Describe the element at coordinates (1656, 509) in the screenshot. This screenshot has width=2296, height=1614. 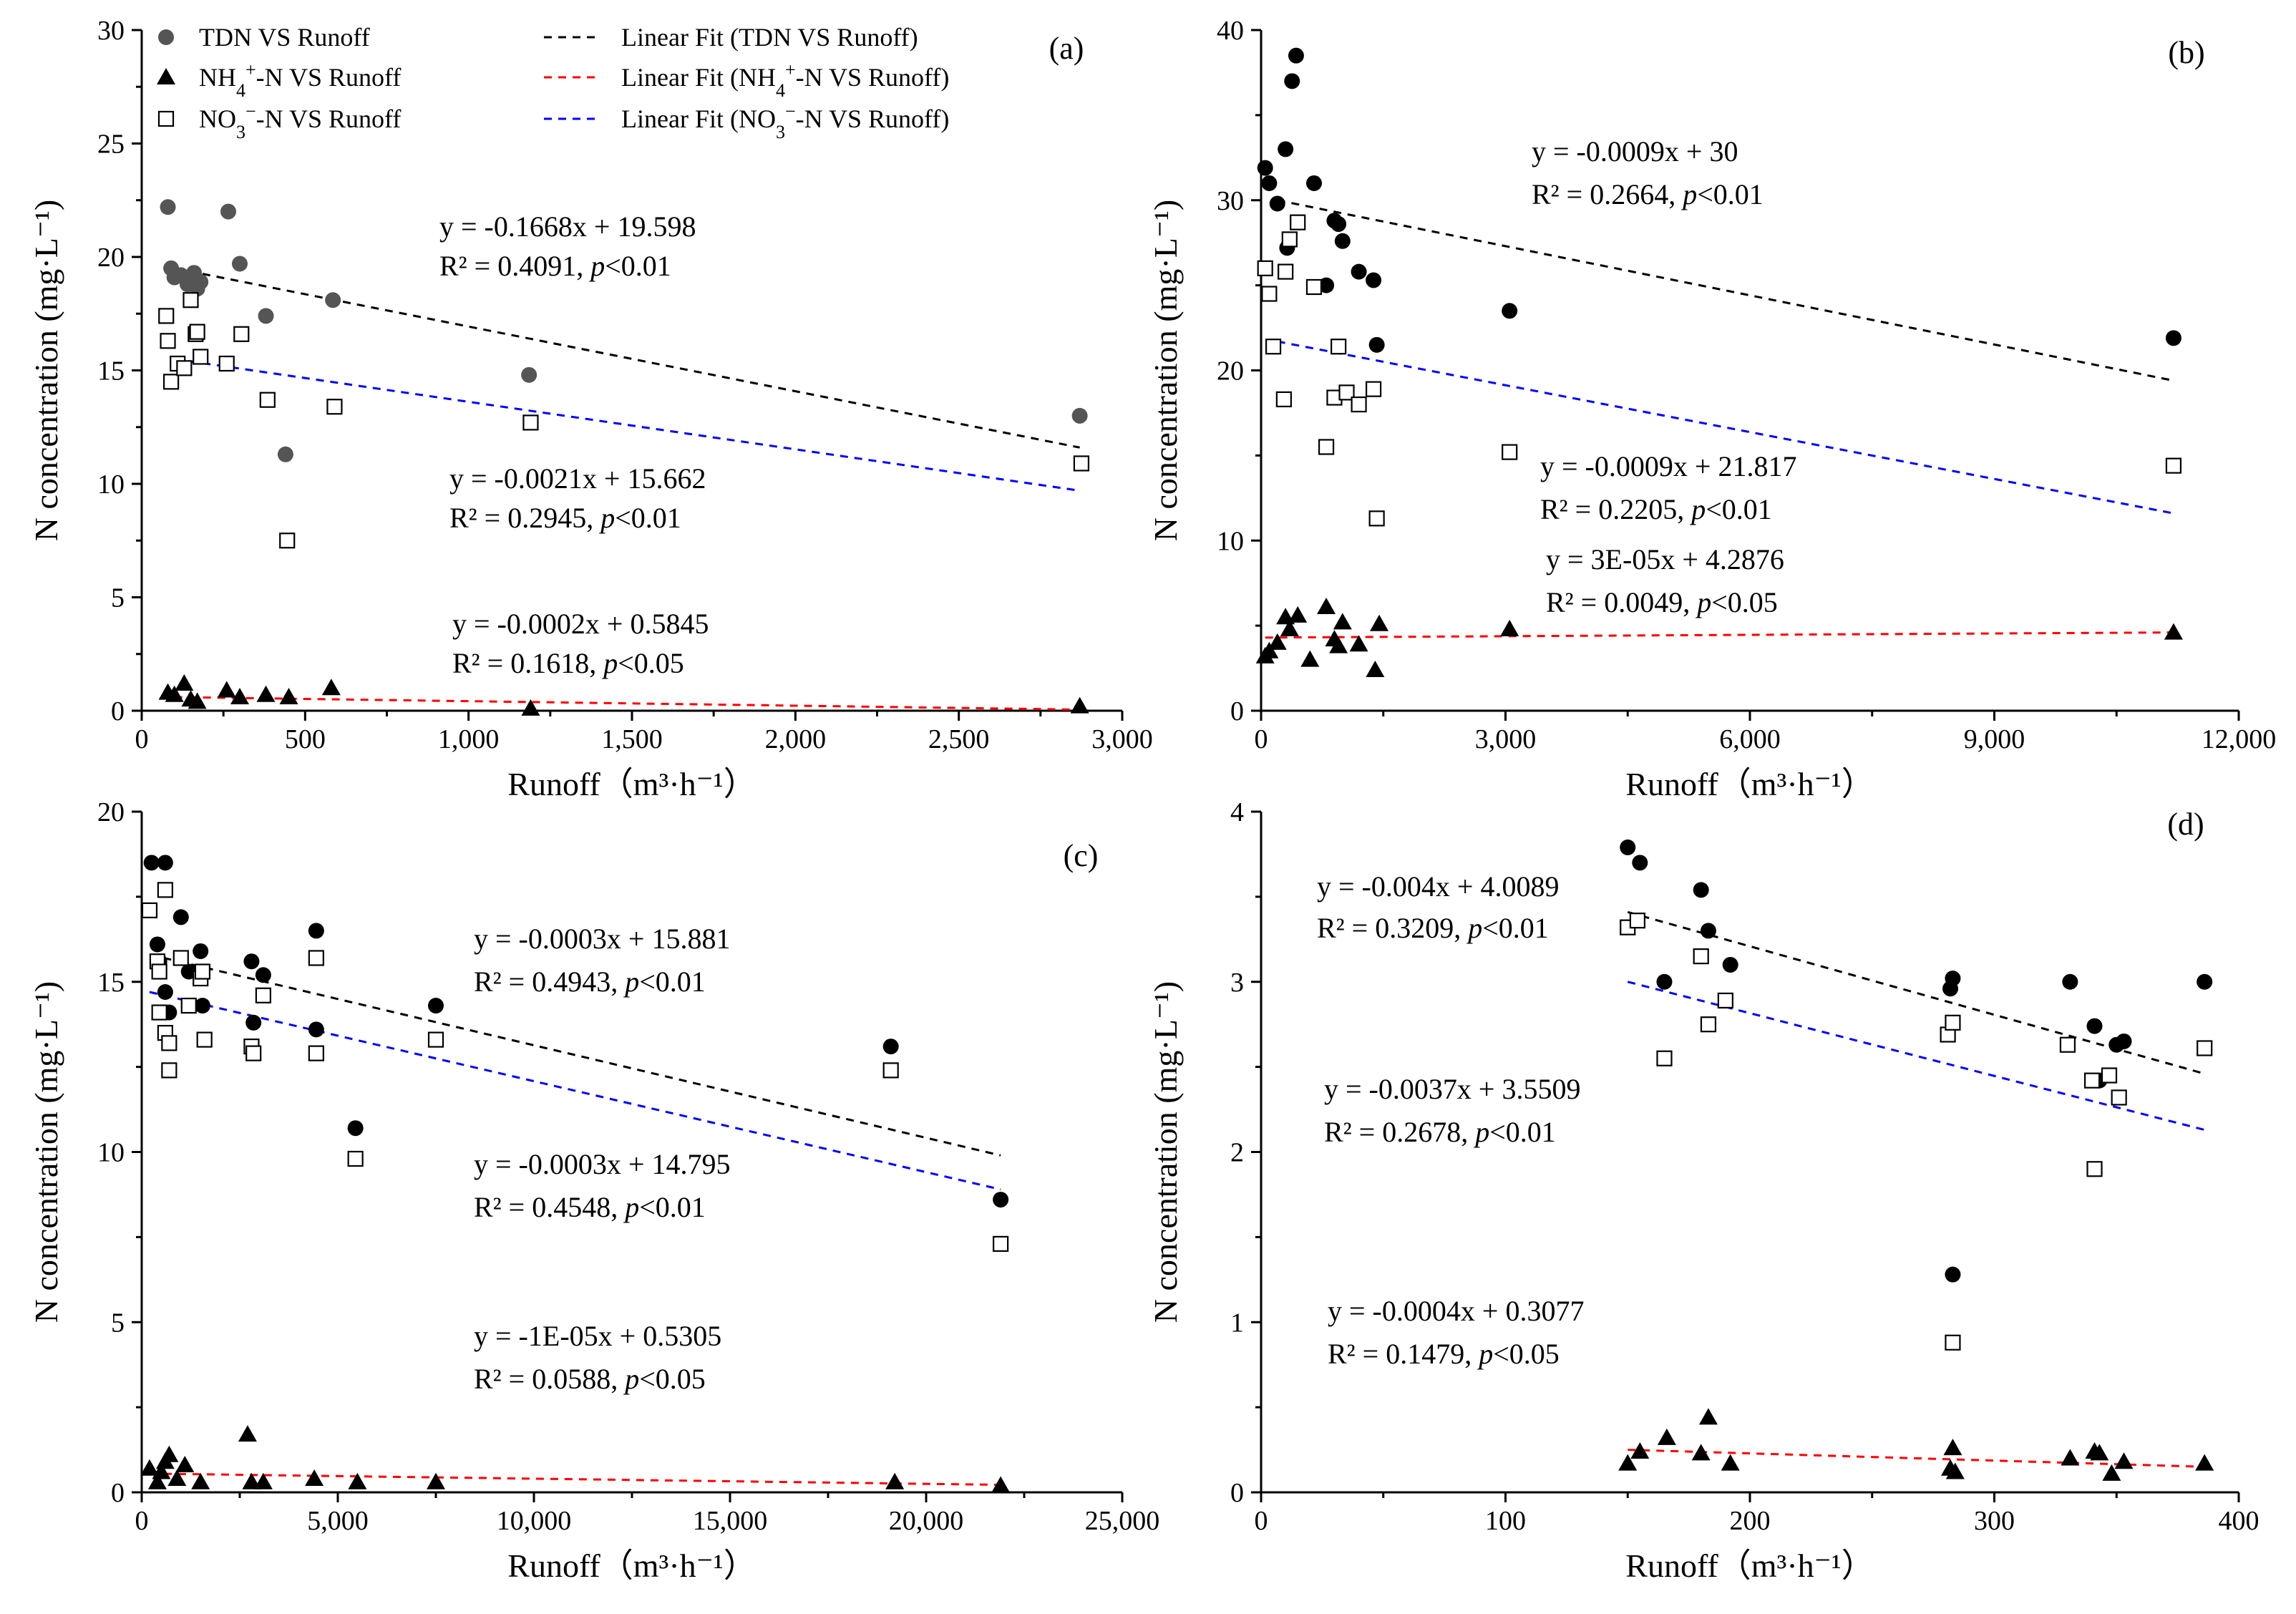
I see `fit-r-squared: R² = 0.2205, p<0.01` at that location.